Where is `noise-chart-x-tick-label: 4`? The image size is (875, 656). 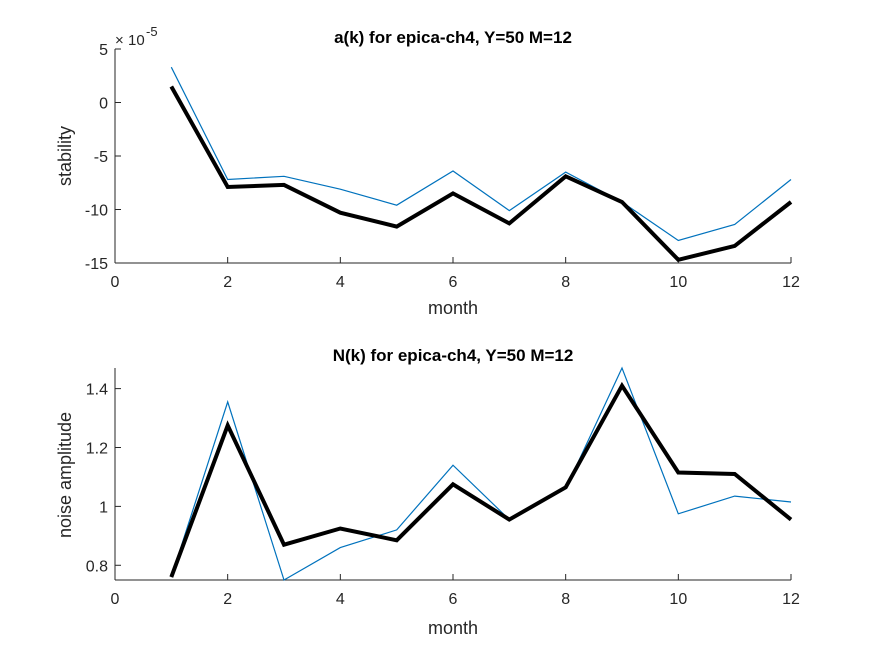
noise-chart-x-tick-label: 4 is located at coordinates (340, 599).